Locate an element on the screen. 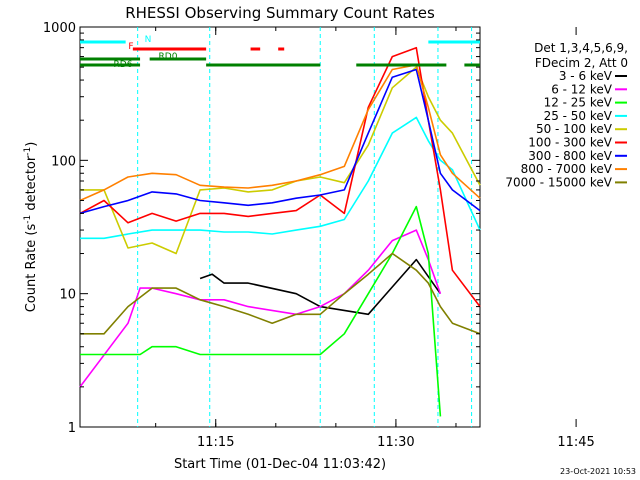 The height and width of the screenshot is (480, 640). legend-label-50-100-kev: 50 - 100 keV is located at coordinates (574, 129).